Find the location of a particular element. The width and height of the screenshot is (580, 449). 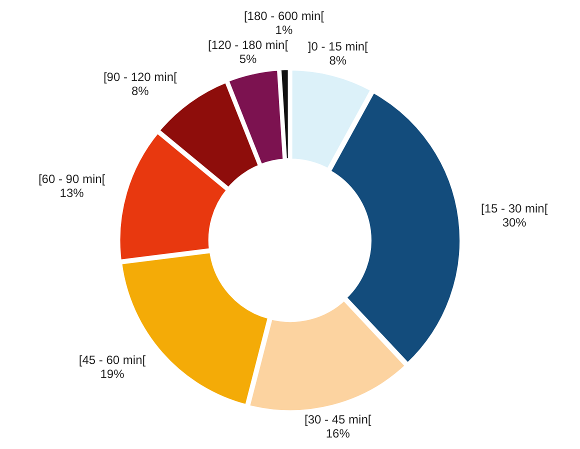

data-label: 30% is located at coordinates (514, 223).